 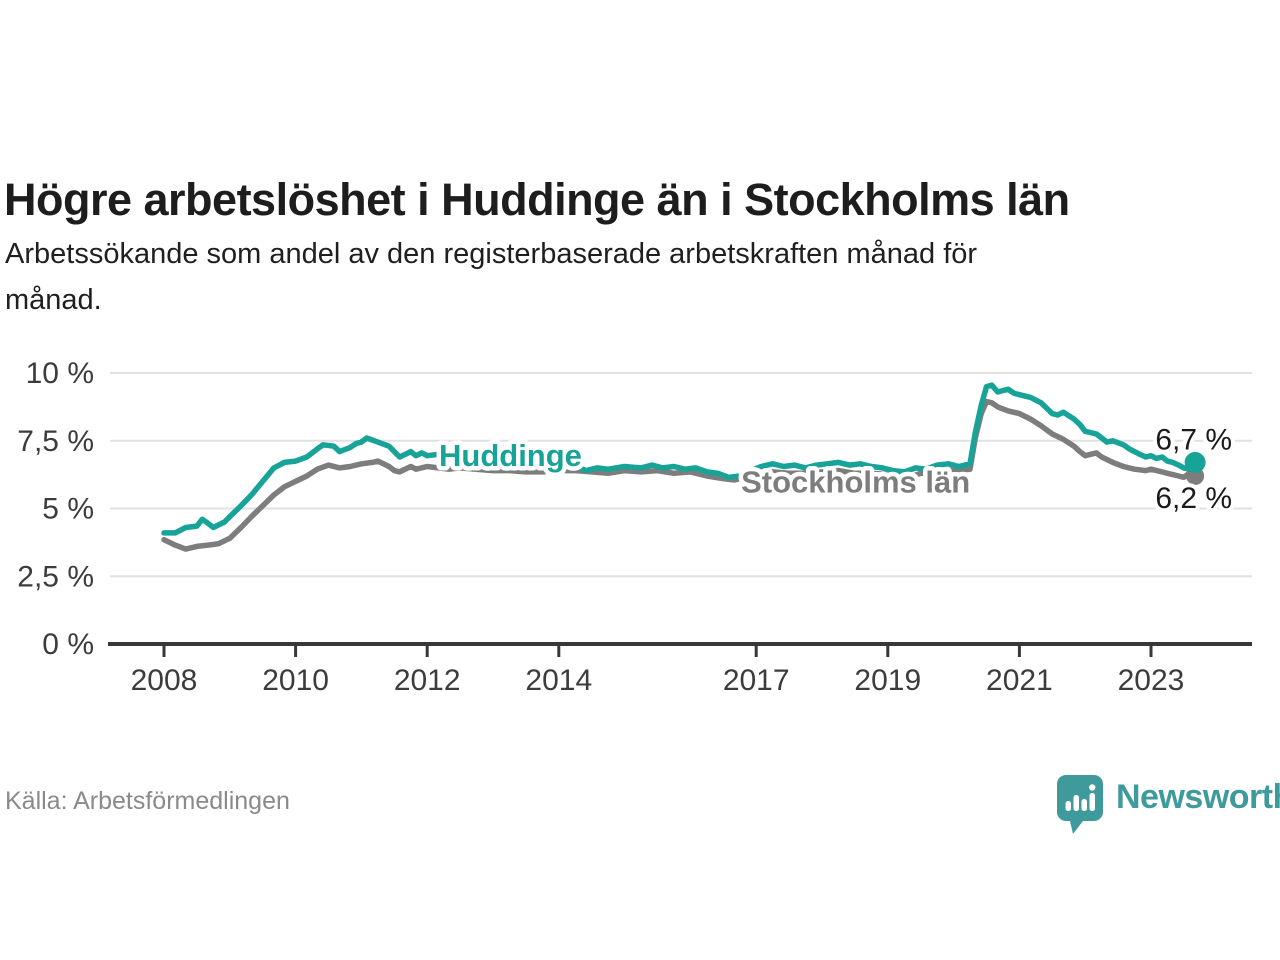 I want to click on series-end-value-stockholms-l-n: 6,2 %, so click(x=1193, y=498).